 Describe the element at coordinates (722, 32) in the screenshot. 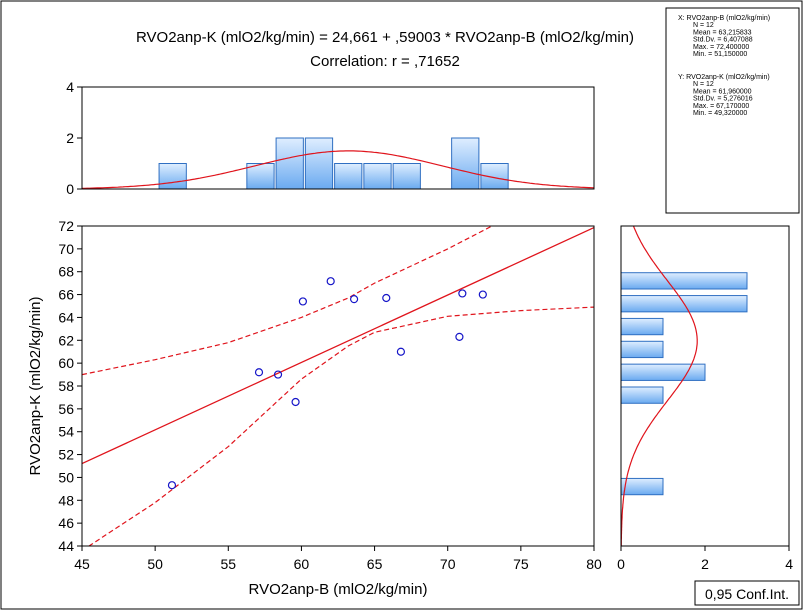

I see `stats-line: Mean = 63,215833` at that location.